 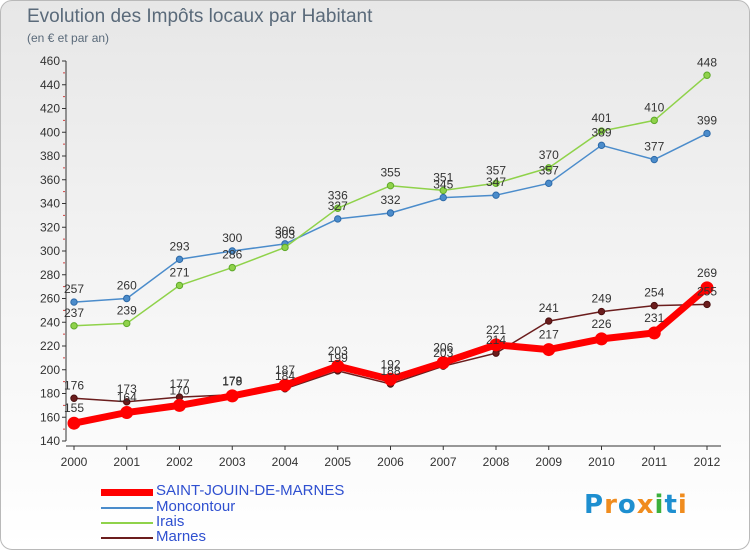 I want to click on x-tick-label: 2000, so click(x=74, y=462).